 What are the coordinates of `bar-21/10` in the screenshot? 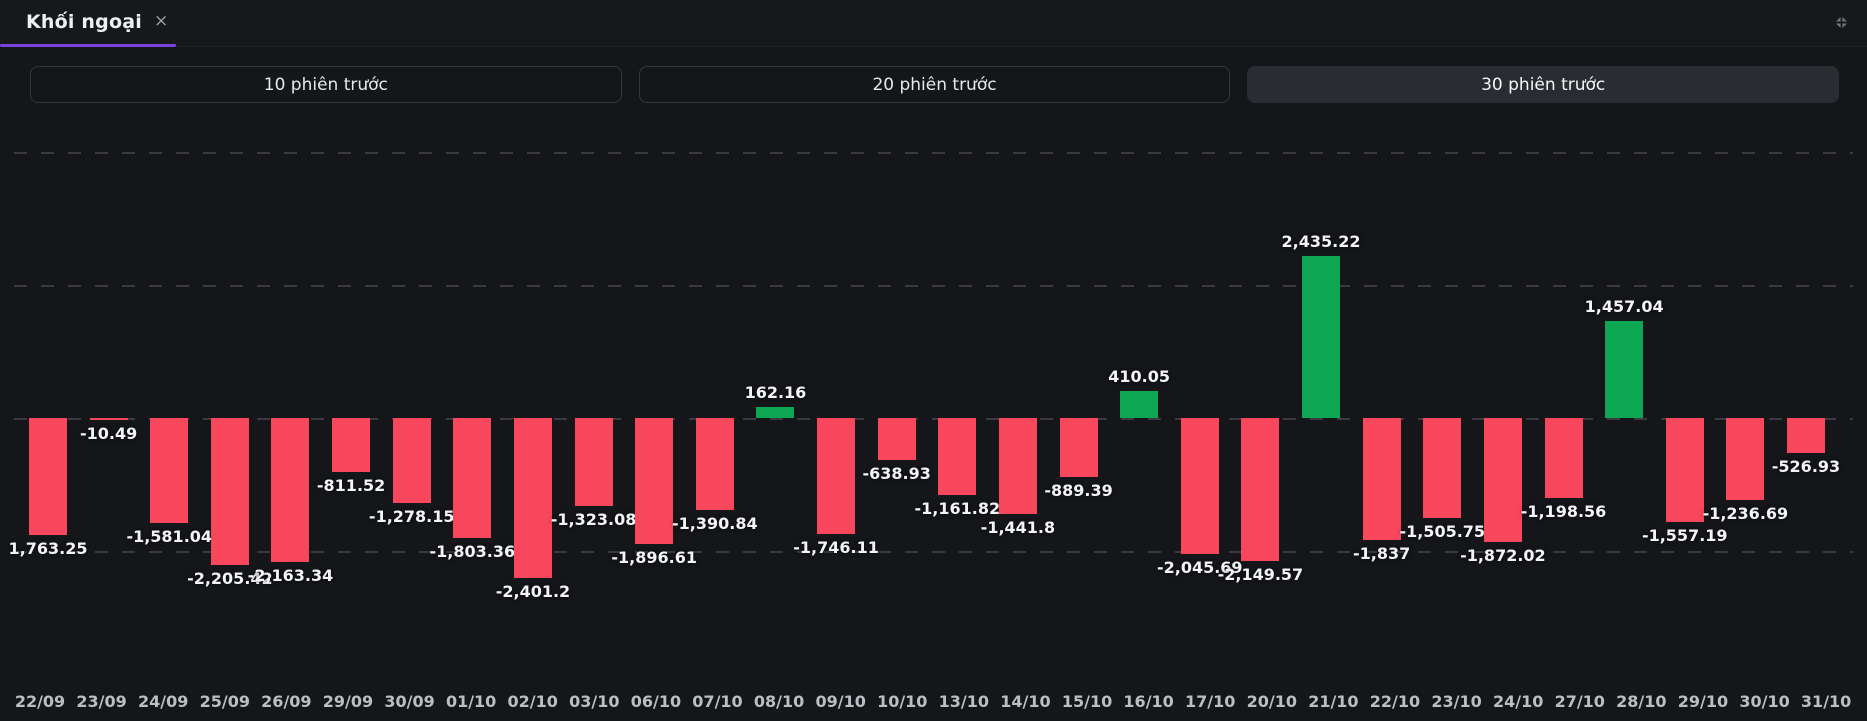 It's located at (1321, 337).